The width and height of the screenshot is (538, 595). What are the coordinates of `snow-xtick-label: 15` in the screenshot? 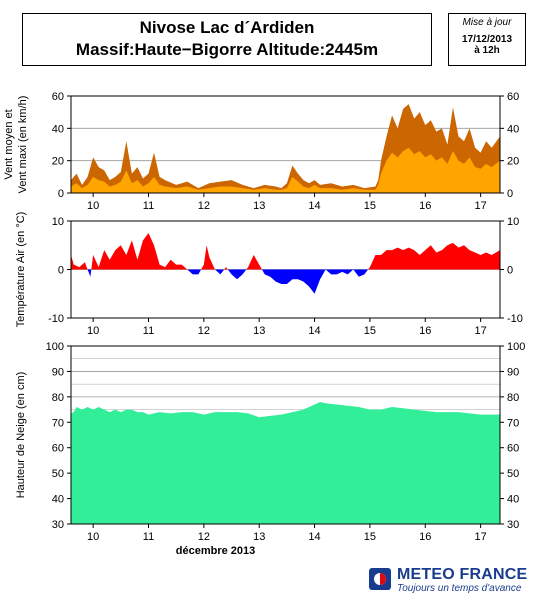 It's located at (370, 537).